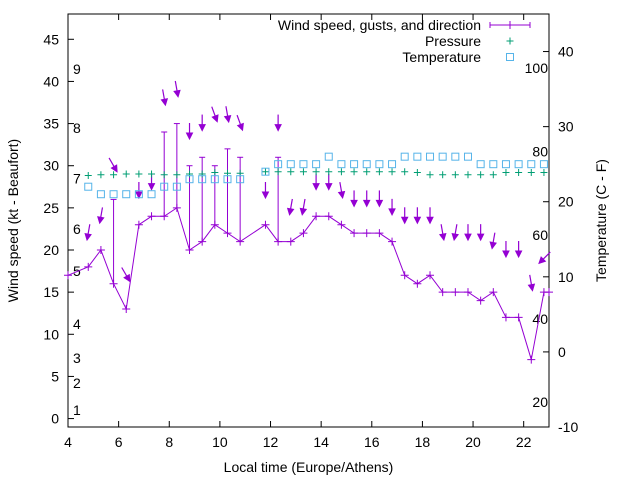  I want to click on legend-label: Pressure, so click(453, 41).